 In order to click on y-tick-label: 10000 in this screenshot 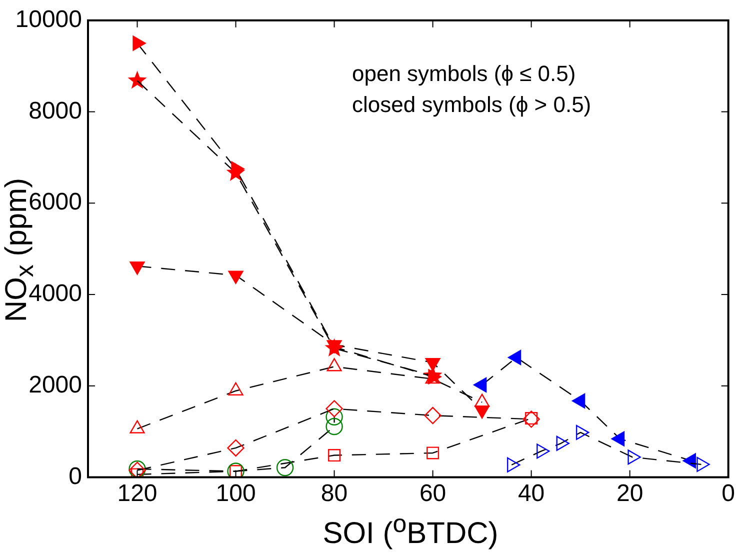, I will do `click(48, 20)`.